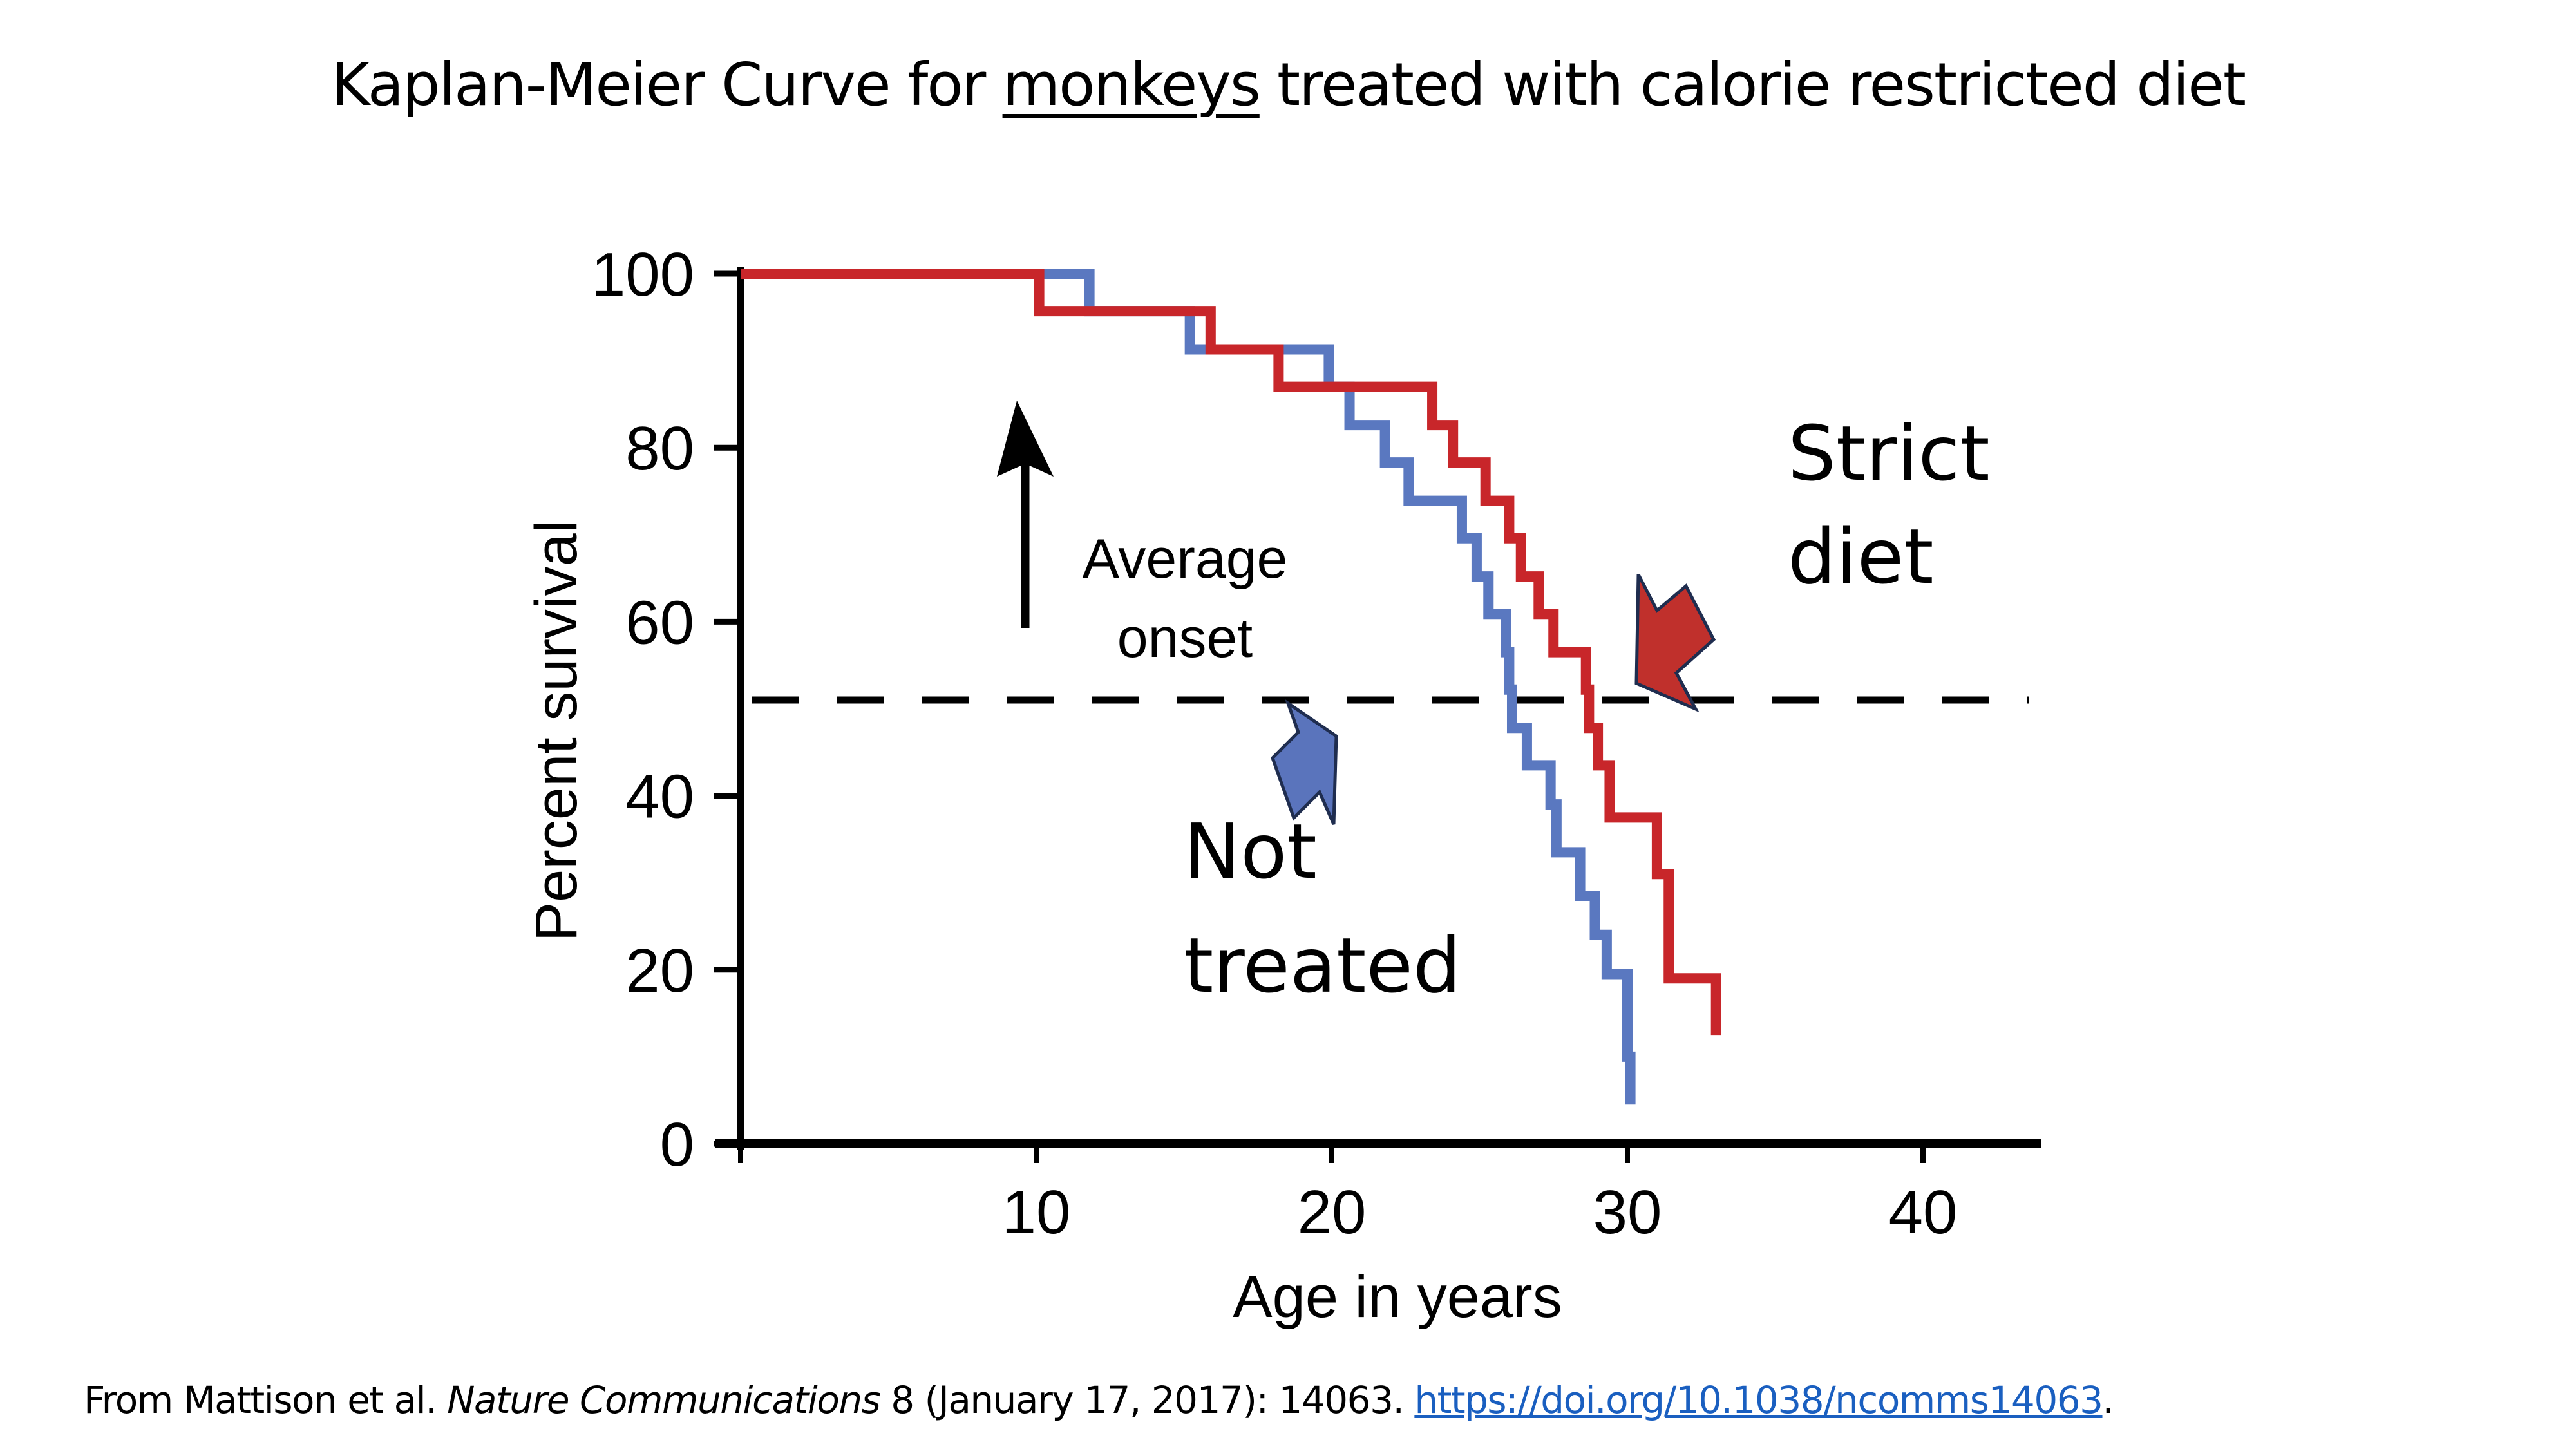 The width and height of the screenshot is (2576, 1449). I want to click on doi-link: https://doi.org/10.1038/ncomms14063, so click(1758, 1400).